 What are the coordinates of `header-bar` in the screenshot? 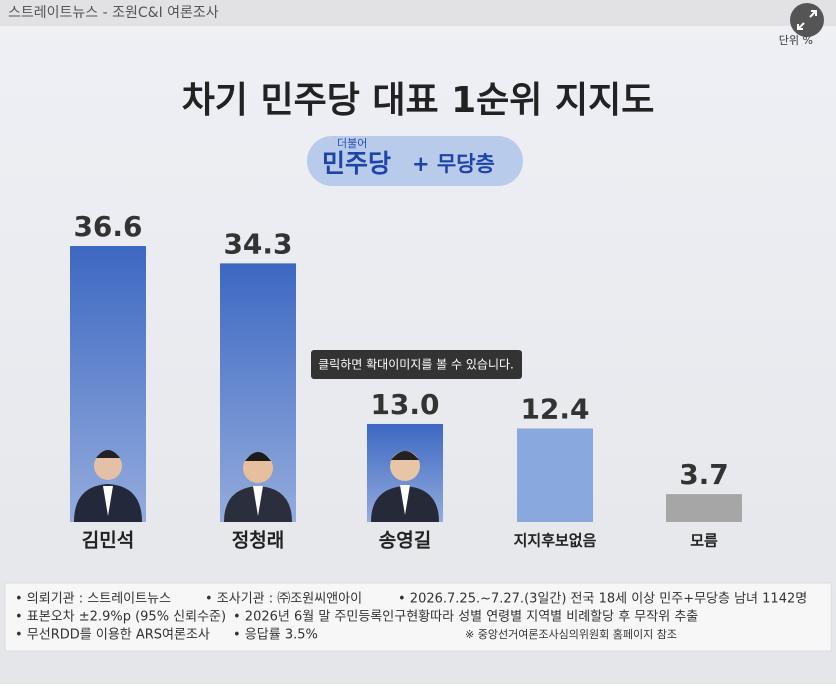 It's located at (418, 13).